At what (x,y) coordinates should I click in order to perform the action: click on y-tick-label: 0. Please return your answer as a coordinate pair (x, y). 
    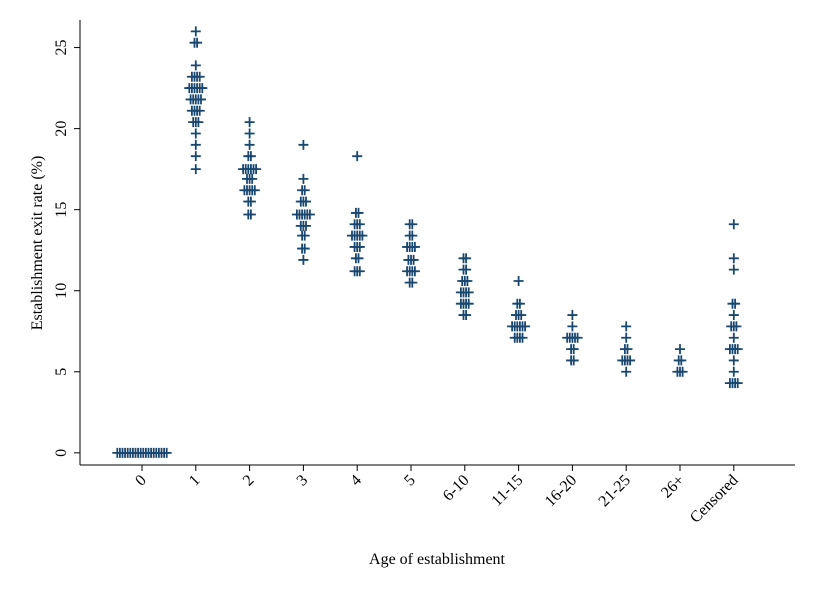
    Looking at the image, I should click on (61, 453).